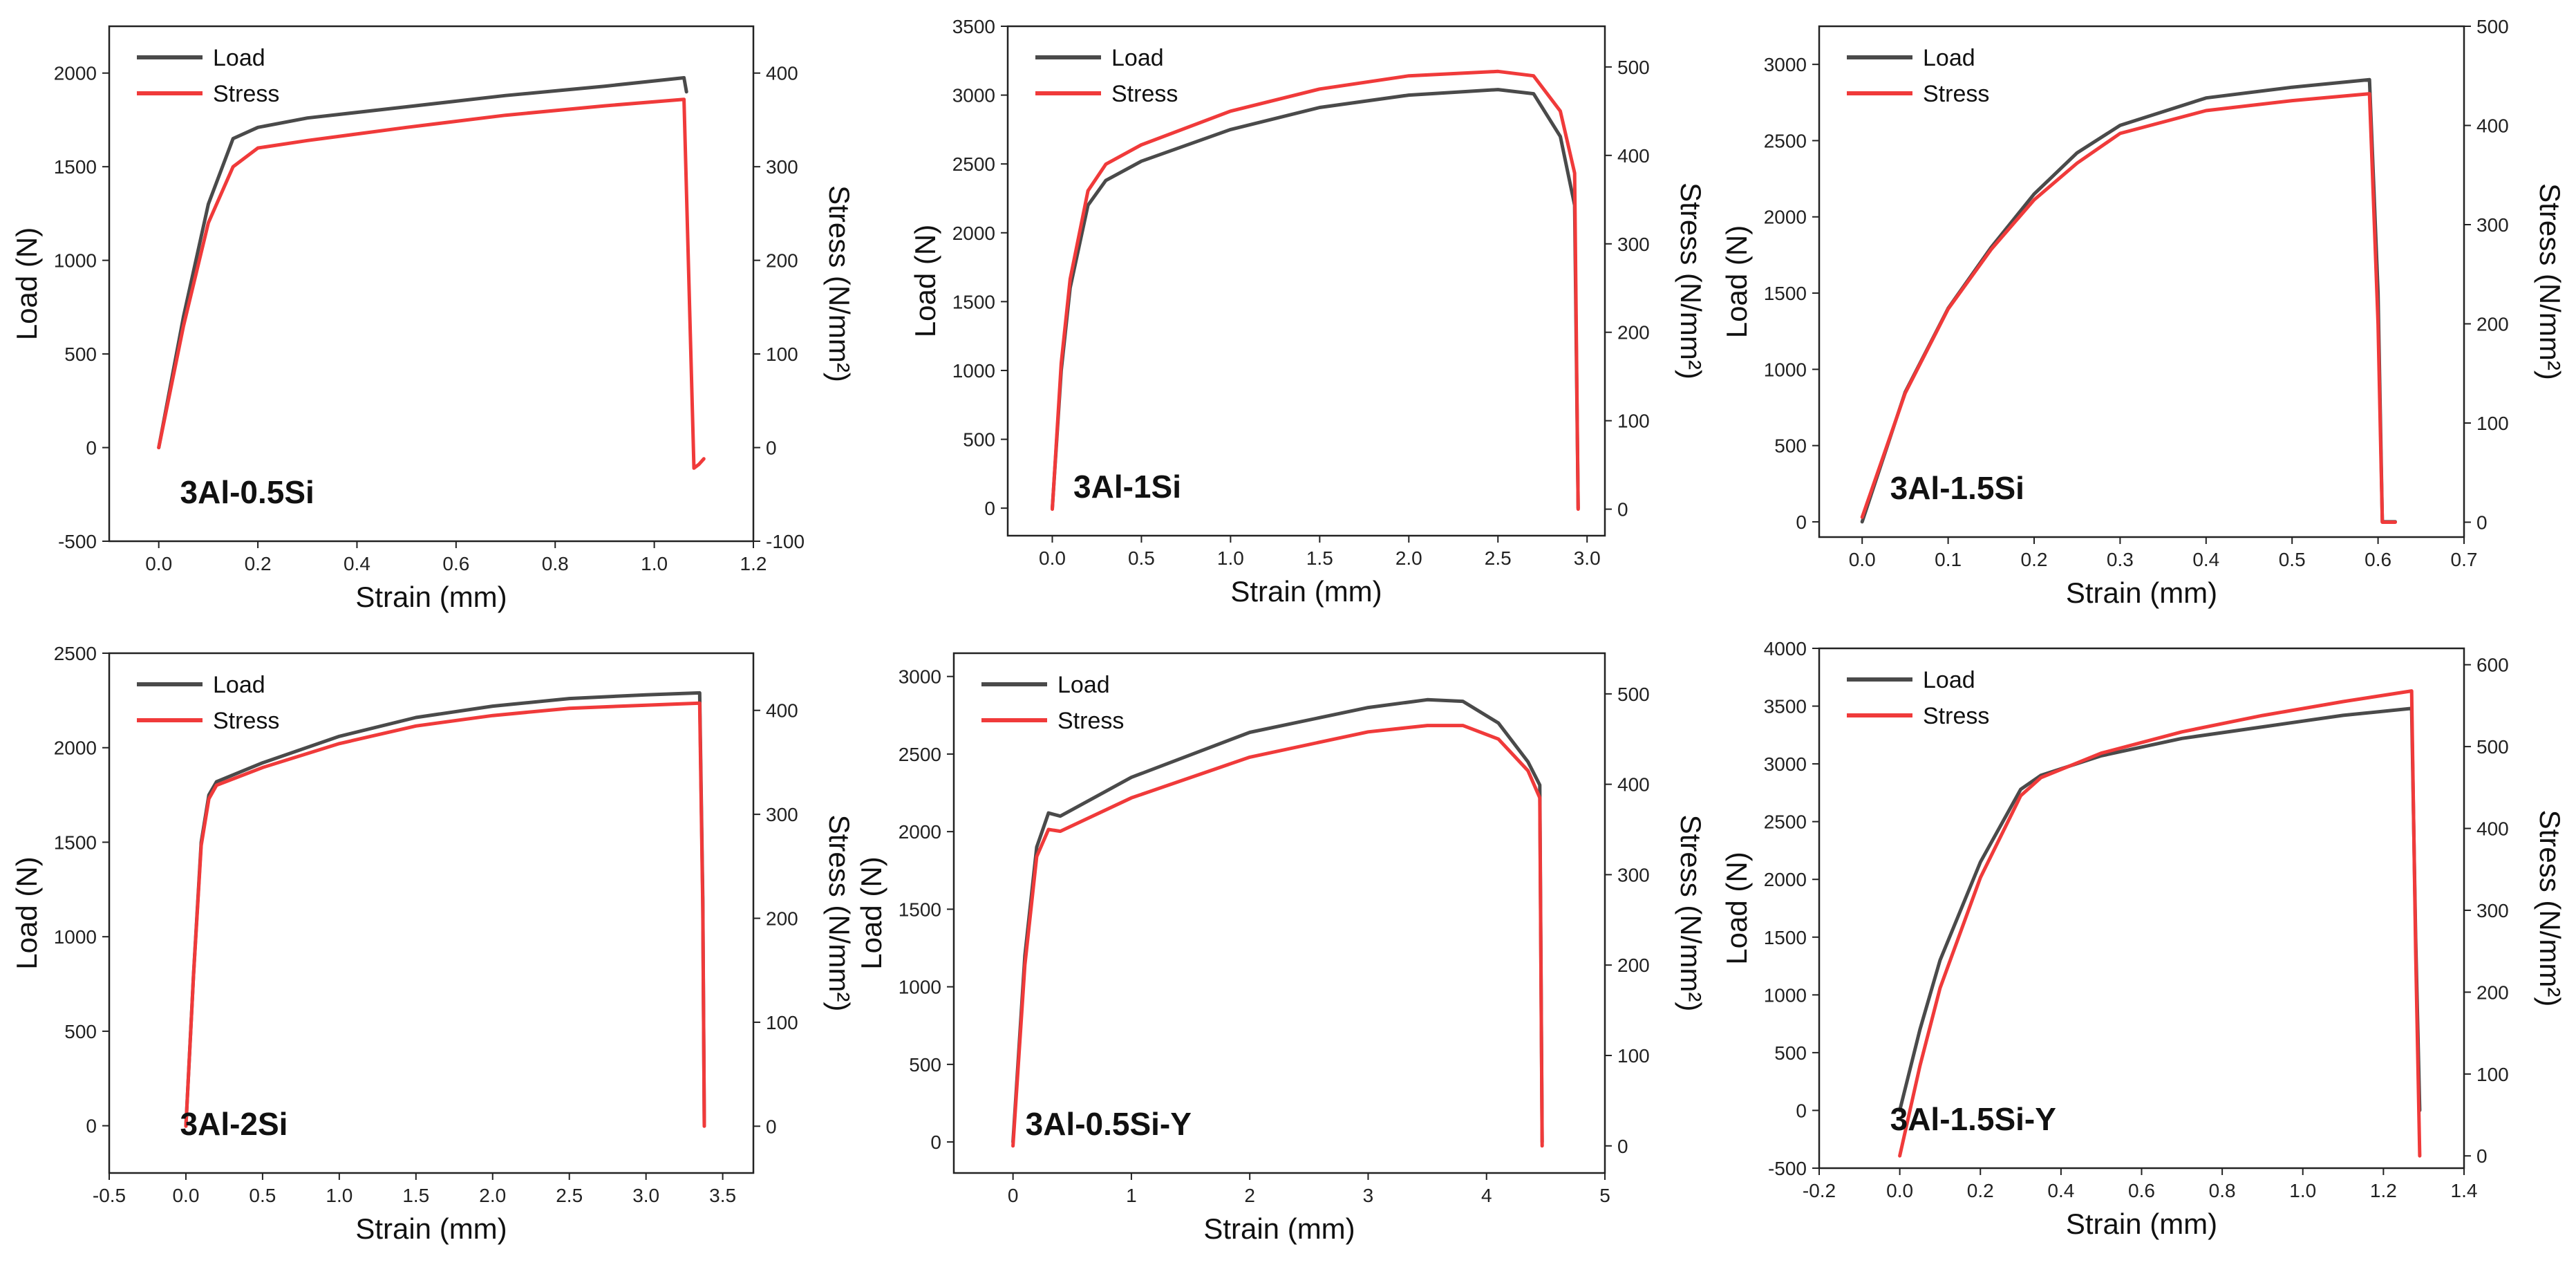  What do you see at coordinates (1973, 1119) in the screenshot?
I see `alloy-label: 3Al-1.5Si-Y` at bounding box center [1973, 1119].